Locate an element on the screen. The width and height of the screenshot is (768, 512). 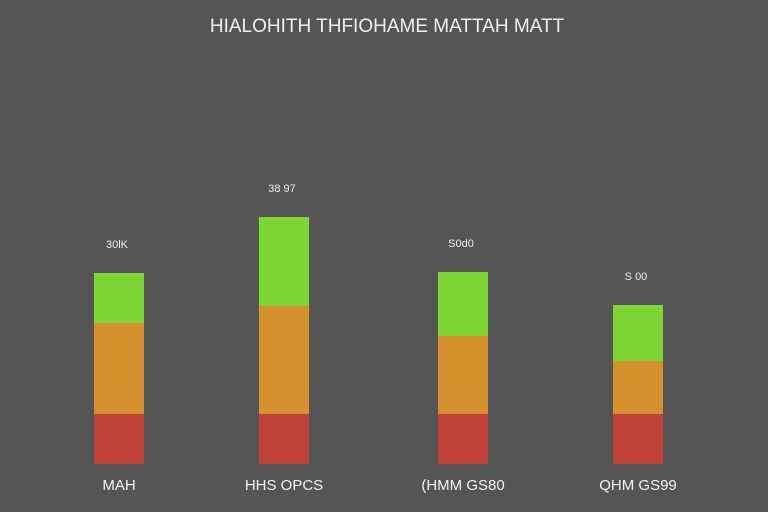
x-tick-label: HHS OPCS is located at coordinates (284, 485).